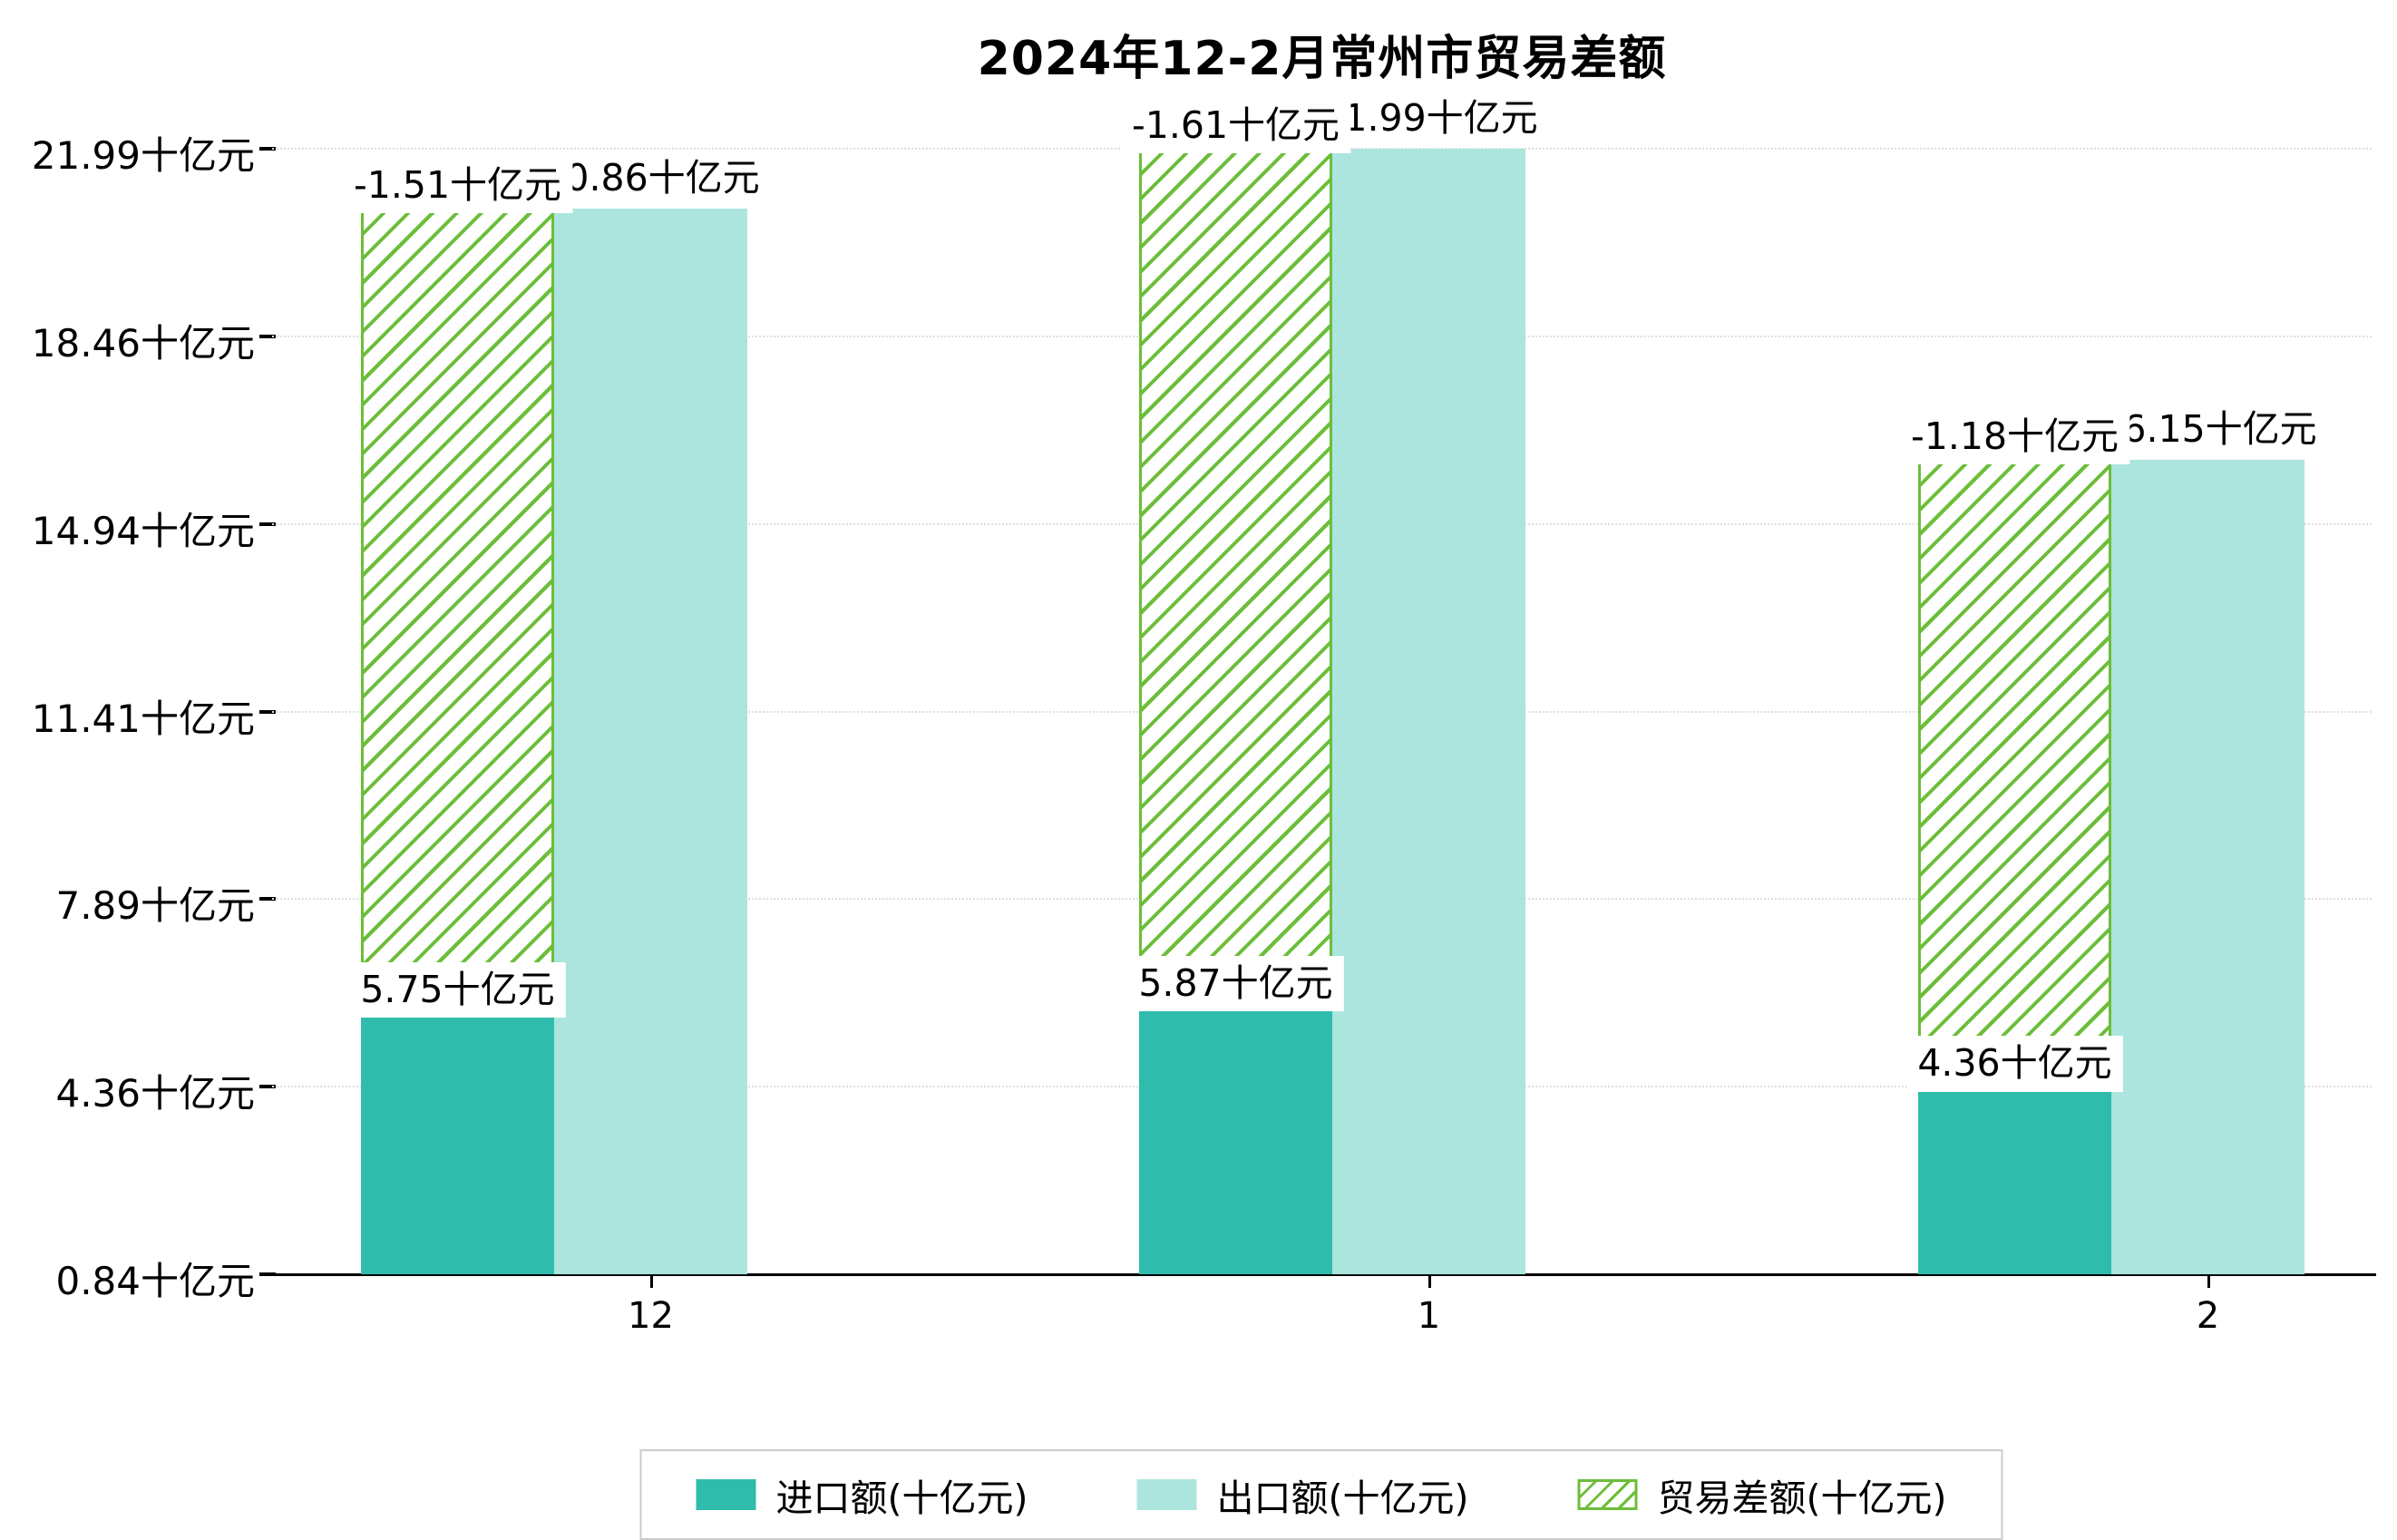 This screenshot has height=1540, width=2397. I want to click on trade-balance-value-label: -1.61十亿元, so click(1235, 126).